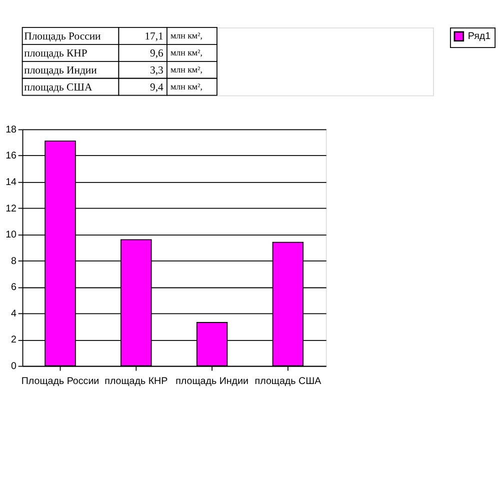  I want to click on y-tick-label: 12, so click(11, 208).